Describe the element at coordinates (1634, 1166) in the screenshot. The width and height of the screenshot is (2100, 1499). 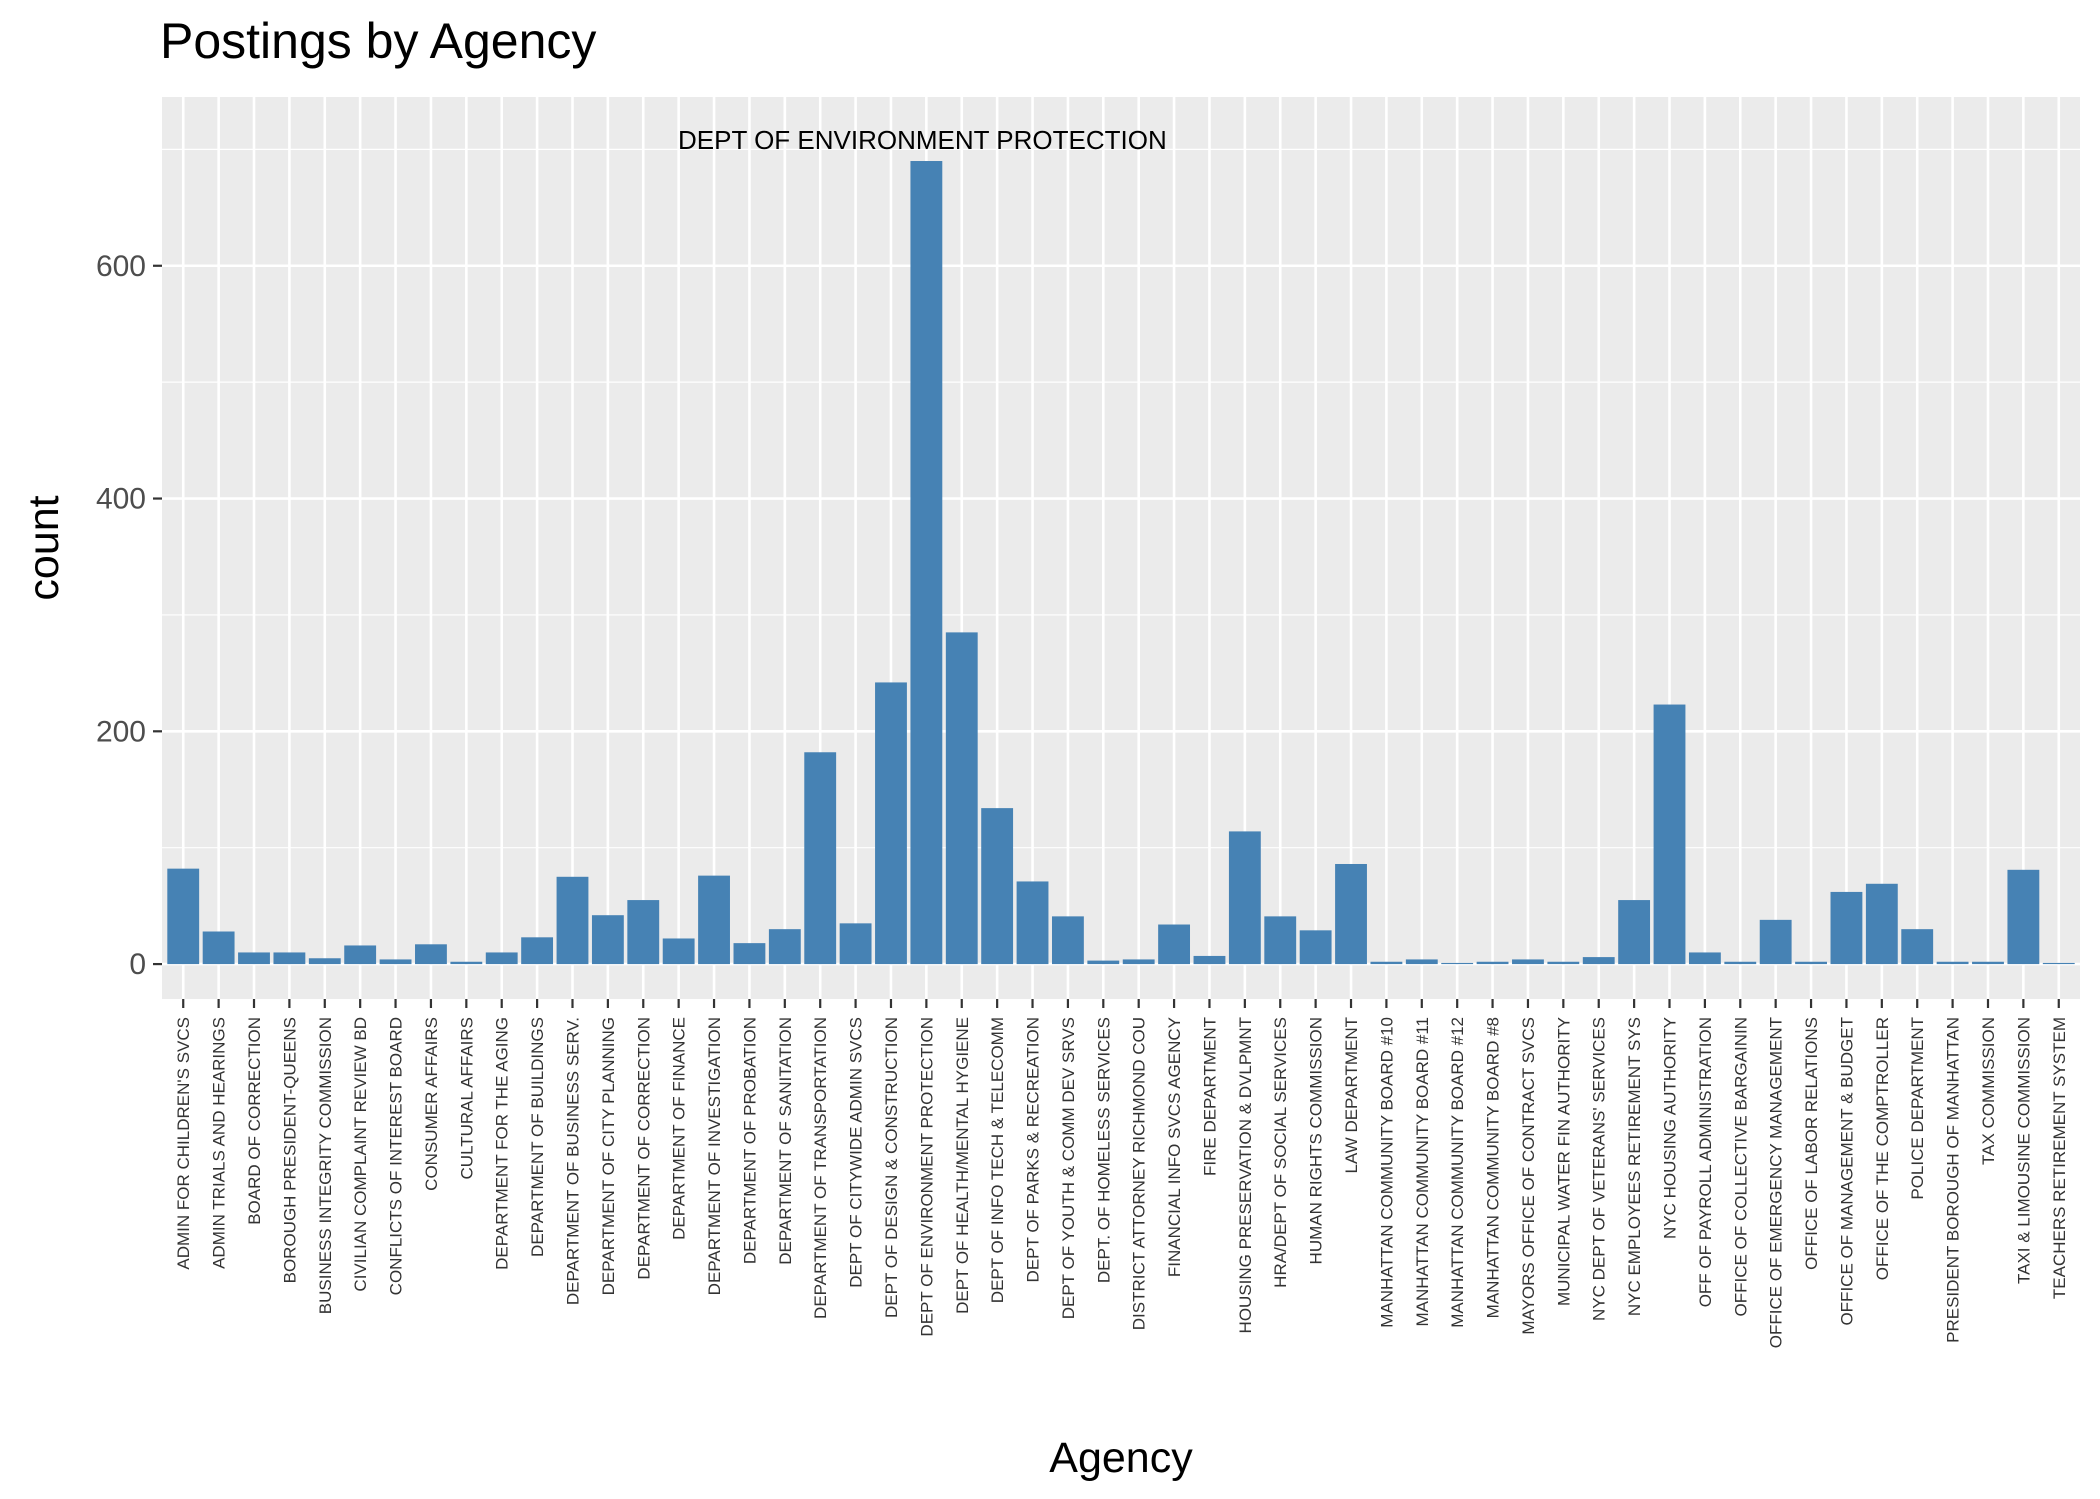
I see `x-tick-label: NYC EMPLOYEES RETIREMENT SYS` at that location.